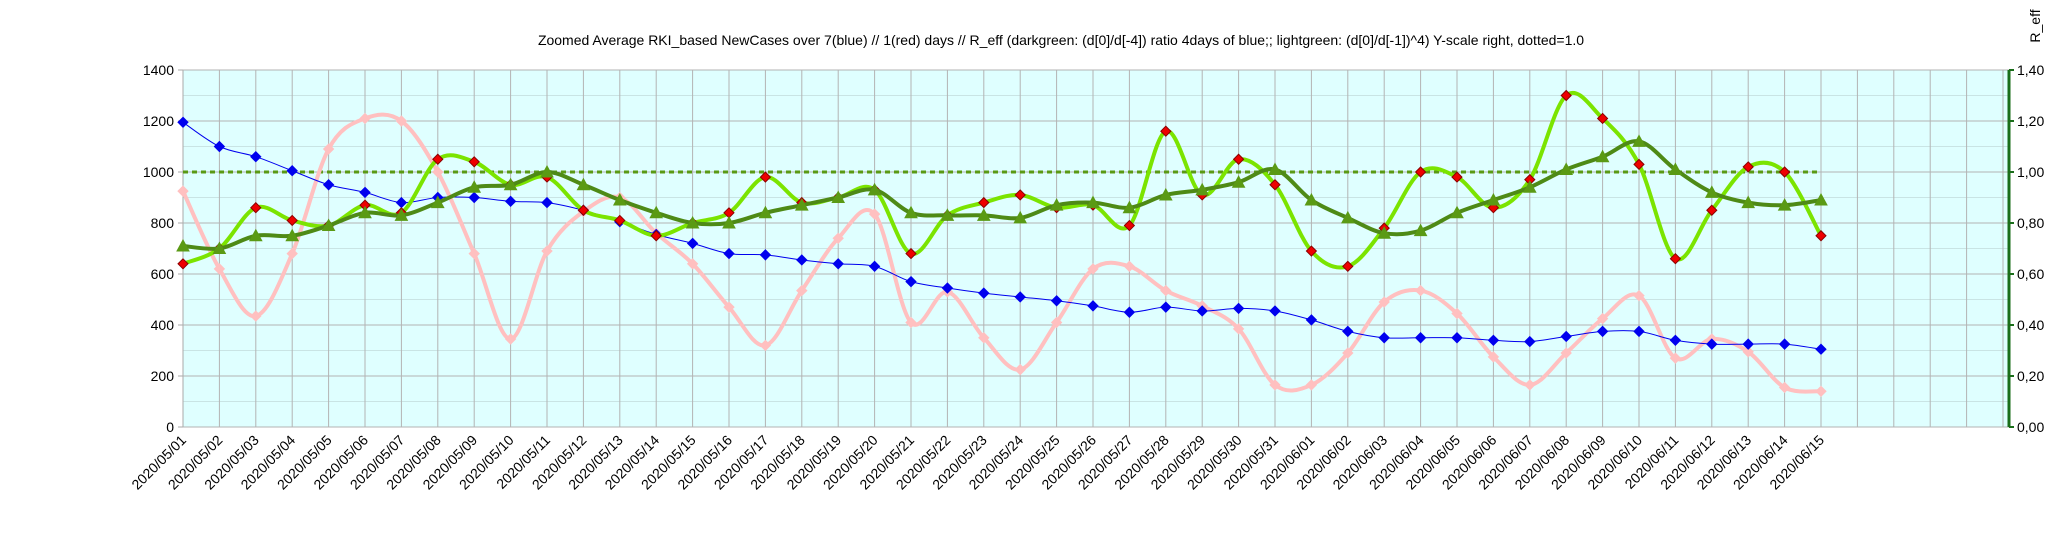 This screenshot has height=537, width=2048. I want to click on y2-tick-label: 0,20, so click(2030, 376).